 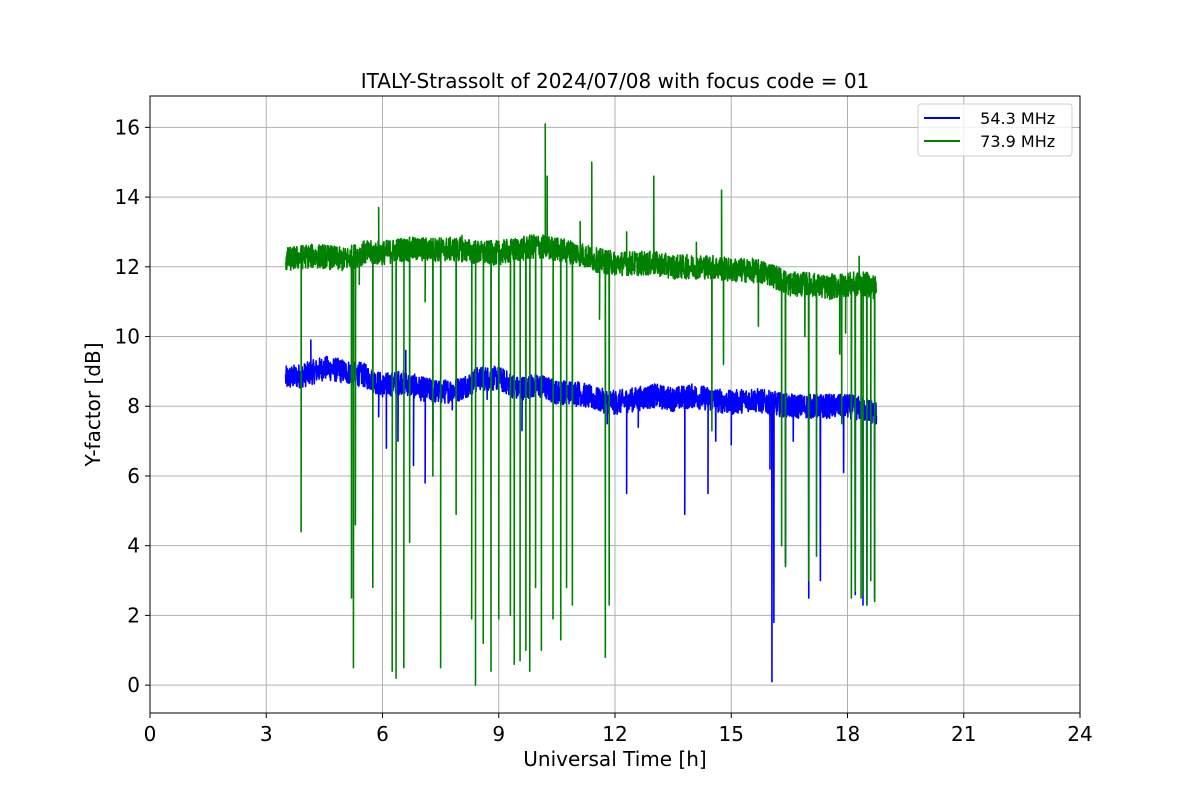 I want to click on x-axis-label: Universal Time [h], so click(x=614, y=759).